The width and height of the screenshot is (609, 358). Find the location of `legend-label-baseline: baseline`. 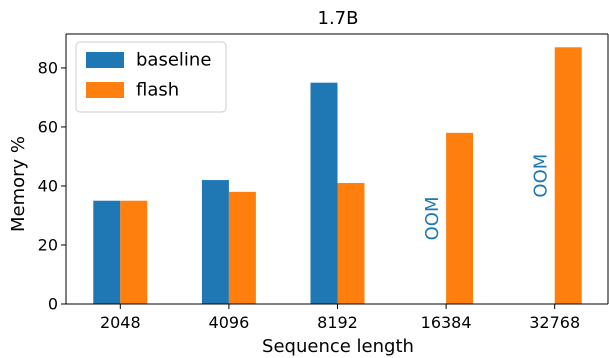

legend-label-baseline: baseline is located at coordinates (173, 60).